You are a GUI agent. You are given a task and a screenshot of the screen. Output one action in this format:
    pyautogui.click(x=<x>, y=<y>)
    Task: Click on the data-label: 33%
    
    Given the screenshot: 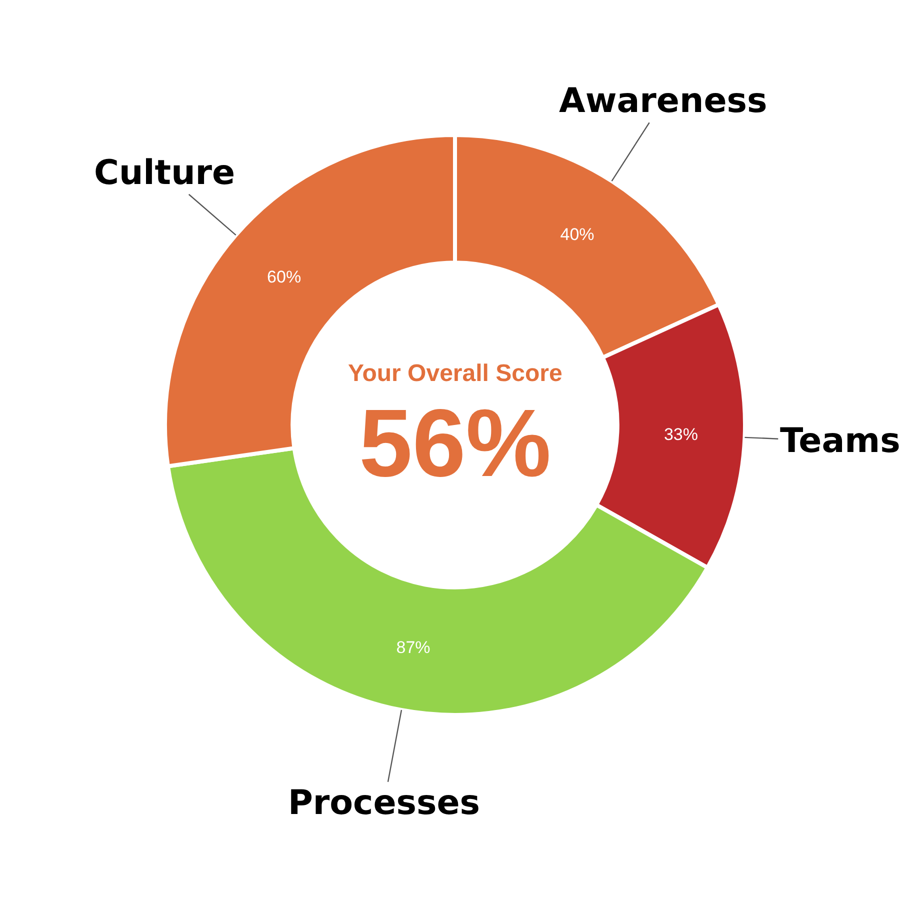 What is the action you would take?
    pyautogui.click(x=681, y=434)
    